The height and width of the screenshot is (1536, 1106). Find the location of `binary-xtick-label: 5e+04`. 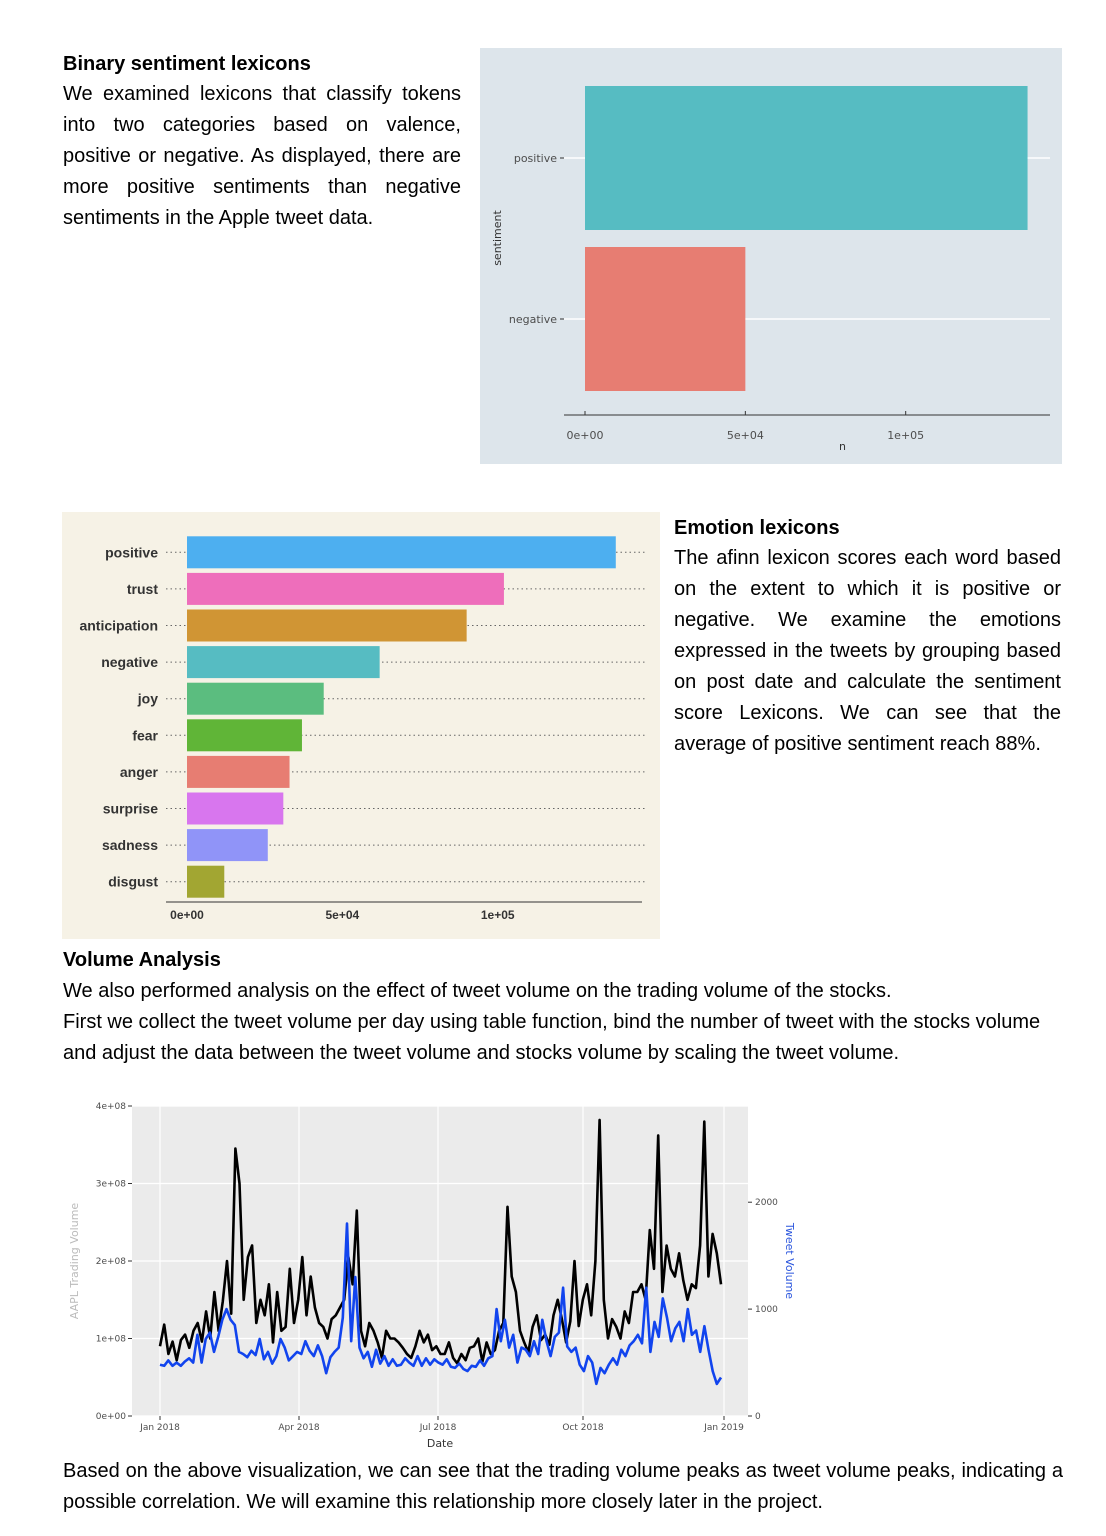

binary-xtick-label: 5e+04 is located at coordinates (745, 435).